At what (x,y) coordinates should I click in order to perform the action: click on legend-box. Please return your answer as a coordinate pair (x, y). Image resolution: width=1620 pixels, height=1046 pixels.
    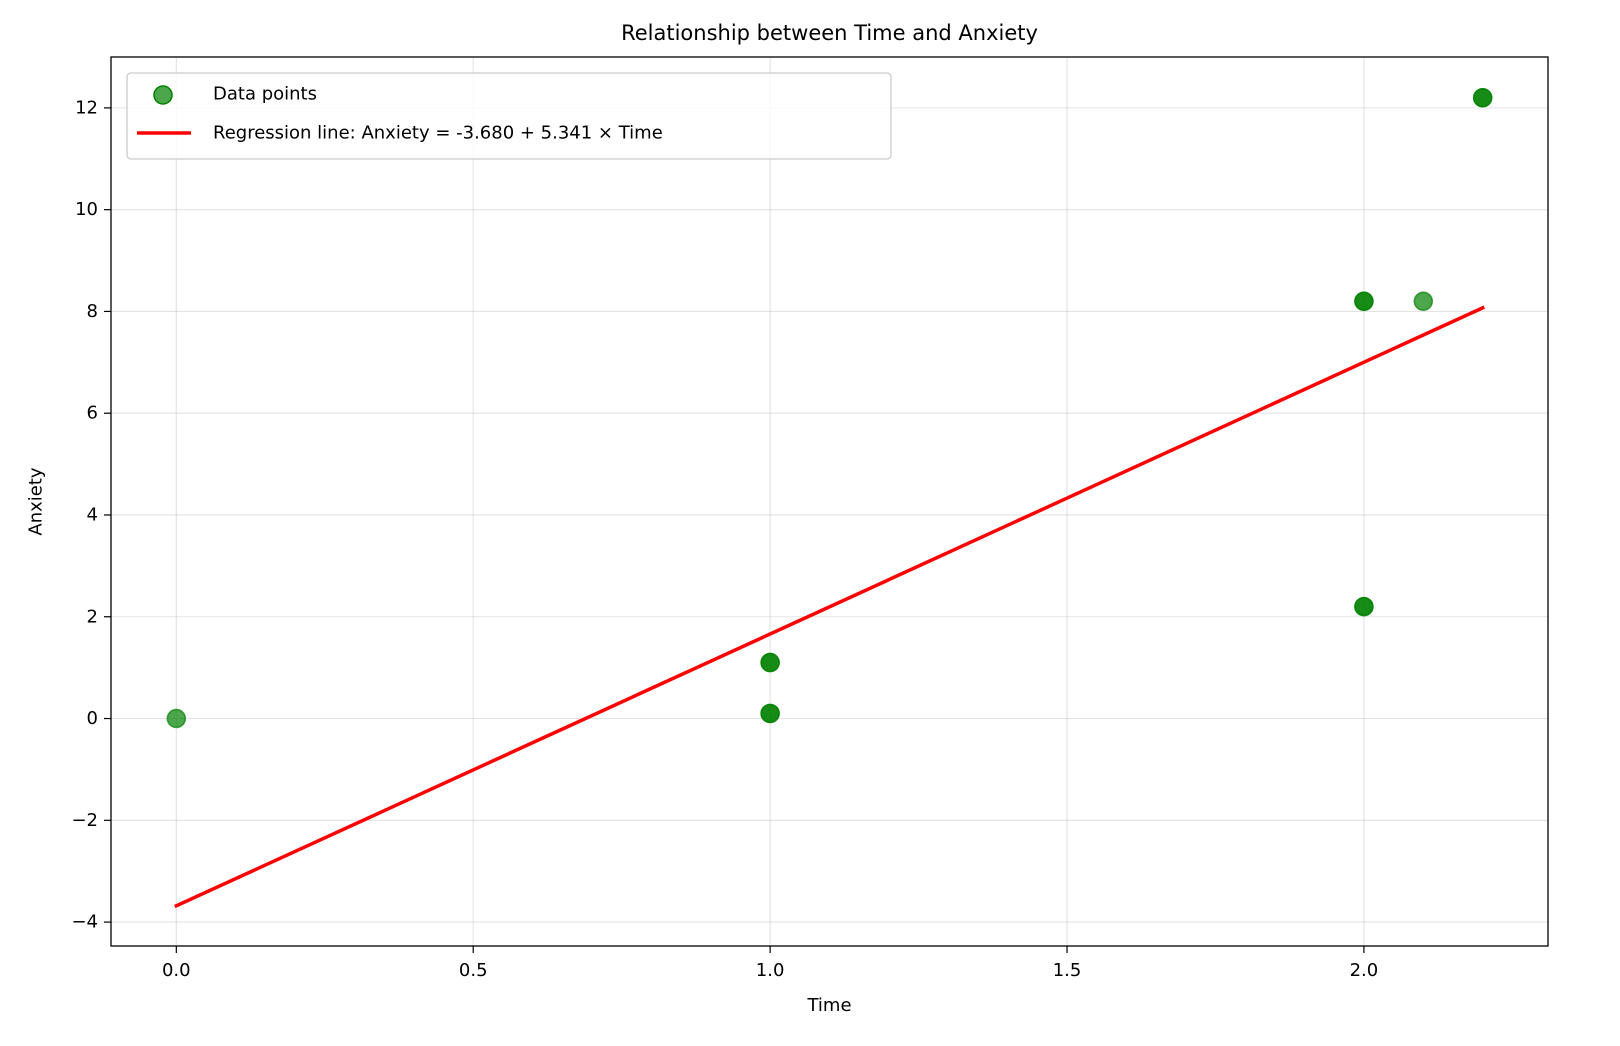
    Looking at the image, I should click on (509, 116).